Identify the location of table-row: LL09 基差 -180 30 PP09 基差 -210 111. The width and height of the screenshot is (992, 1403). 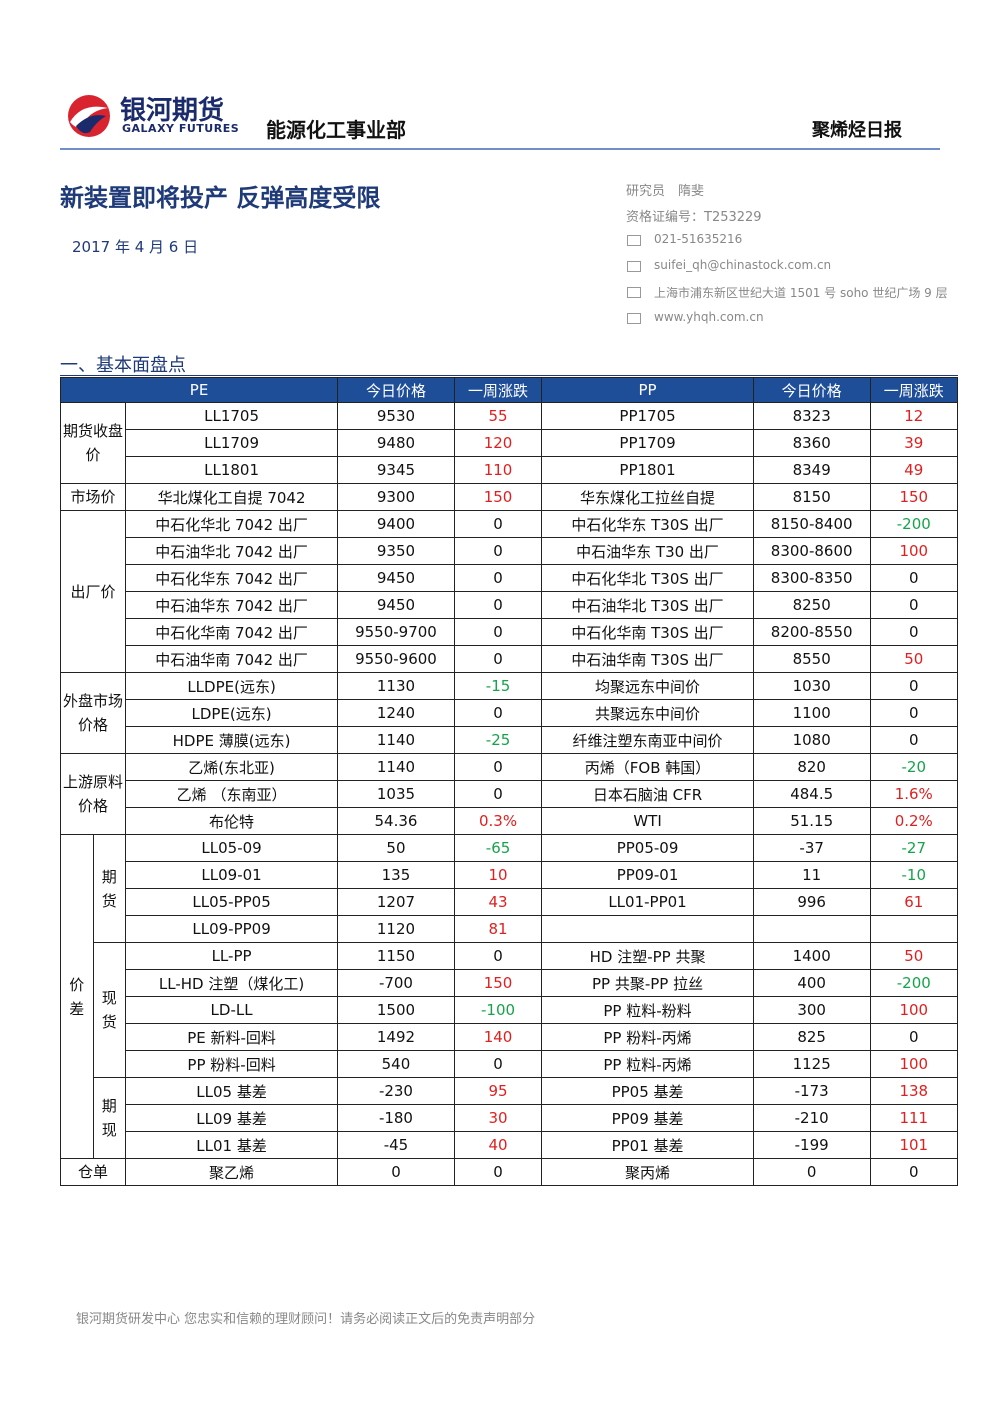
(510, 1118).